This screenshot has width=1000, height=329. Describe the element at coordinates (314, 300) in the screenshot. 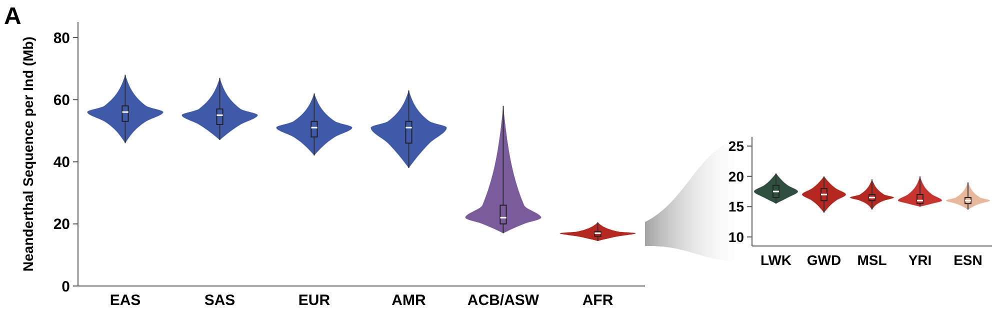

I see `x-tick-label: EUR` at that location.